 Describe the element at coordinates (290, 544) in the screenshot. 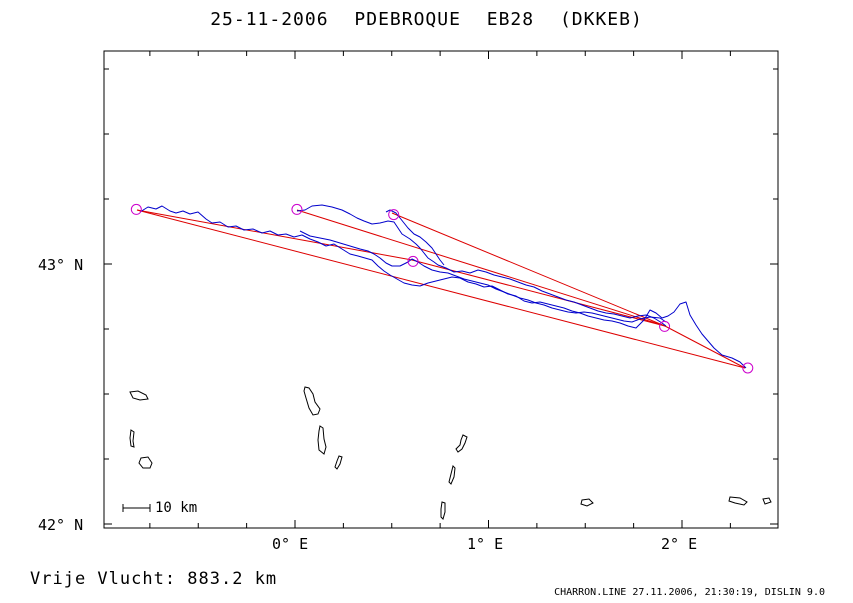

I see `x-tick-label-0: 0° E` at that location.